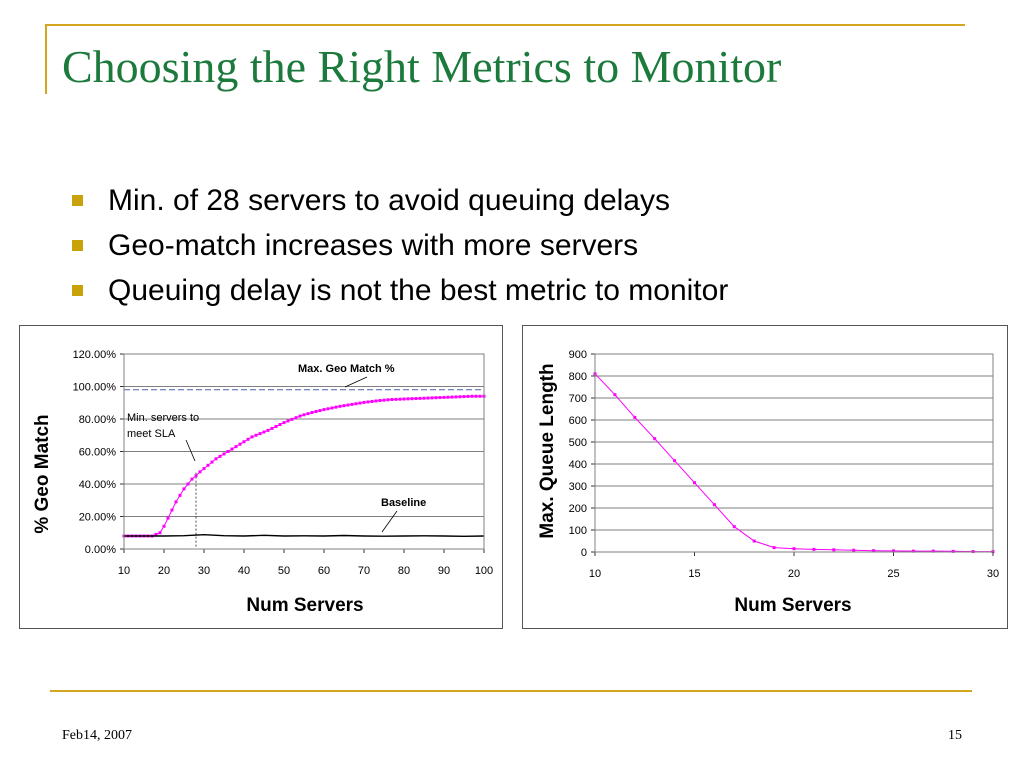 The width and height of the screenshot is (1024, 768). I want to click on y-tick-label: 0, so click(584, 553).